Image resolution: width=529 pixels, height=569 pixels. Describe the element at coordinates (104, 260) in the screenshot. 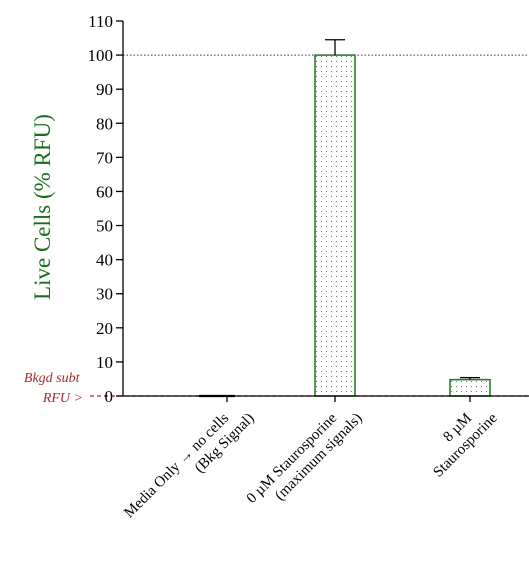

I see `y-tick-label: 40` at that location.